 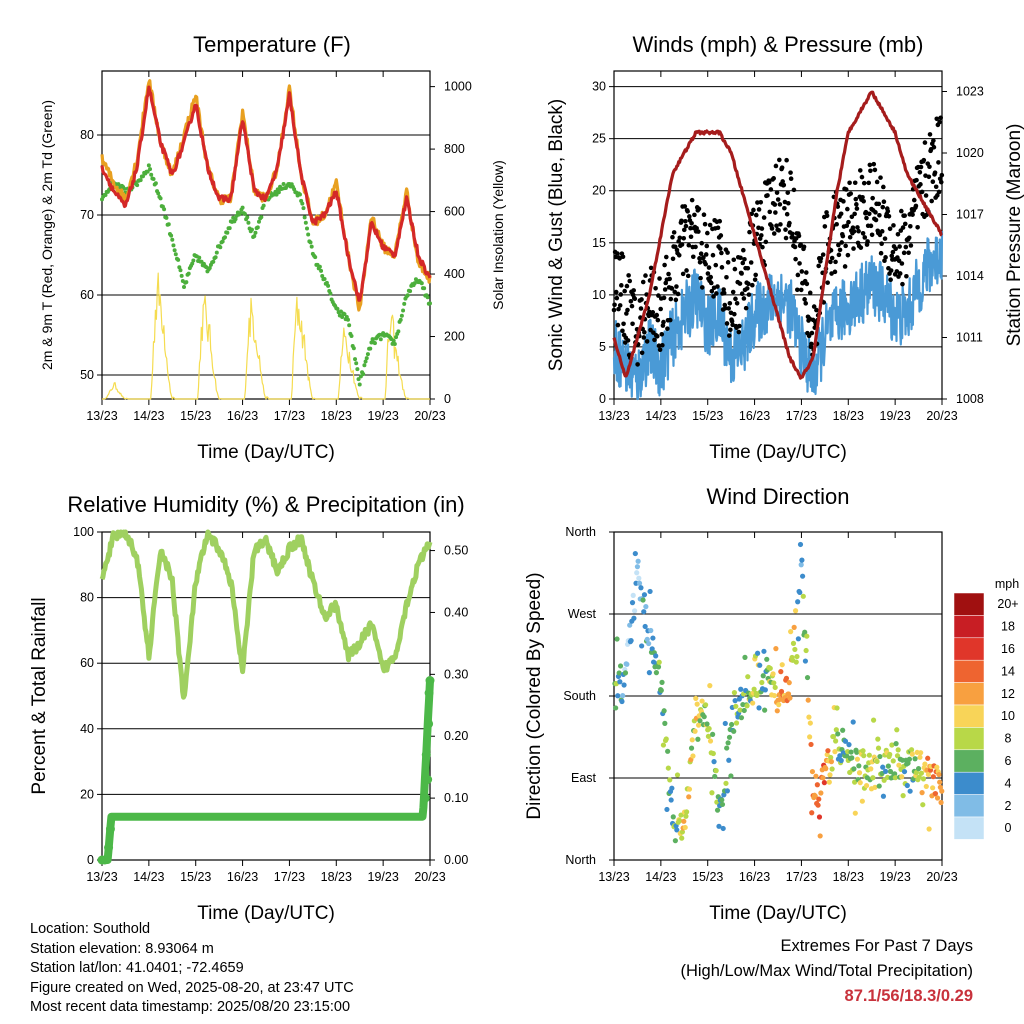 I want to click on colorbar-label: 12, so click(x=1008, y=694).